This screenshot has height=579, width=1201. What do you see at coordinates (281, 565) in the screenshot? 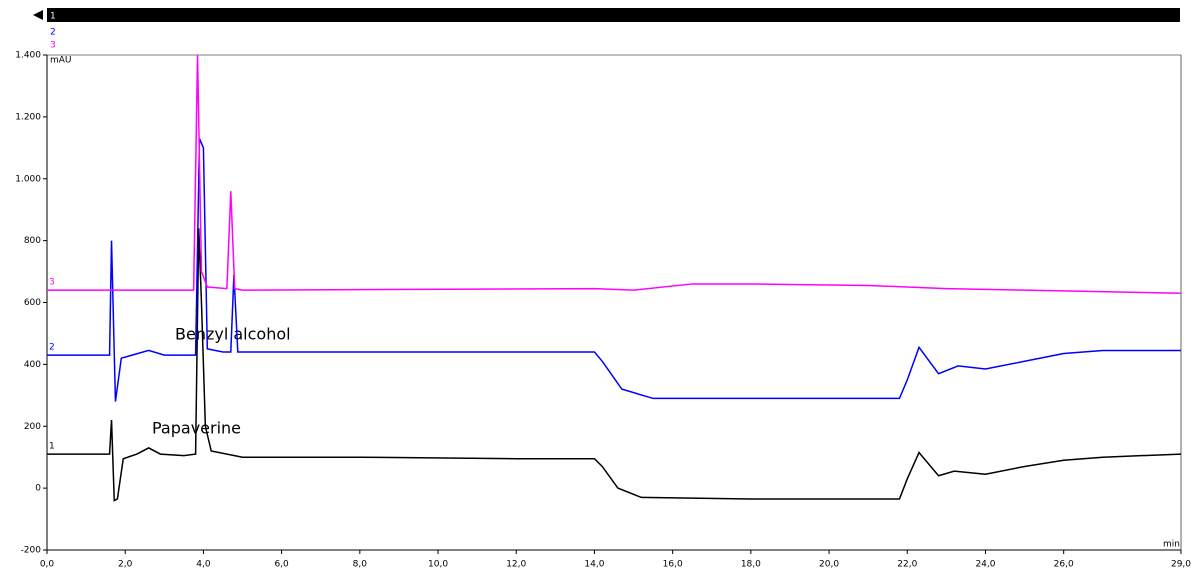
I see `x-tick-label: 6,0` at bounding box center [281, 565].